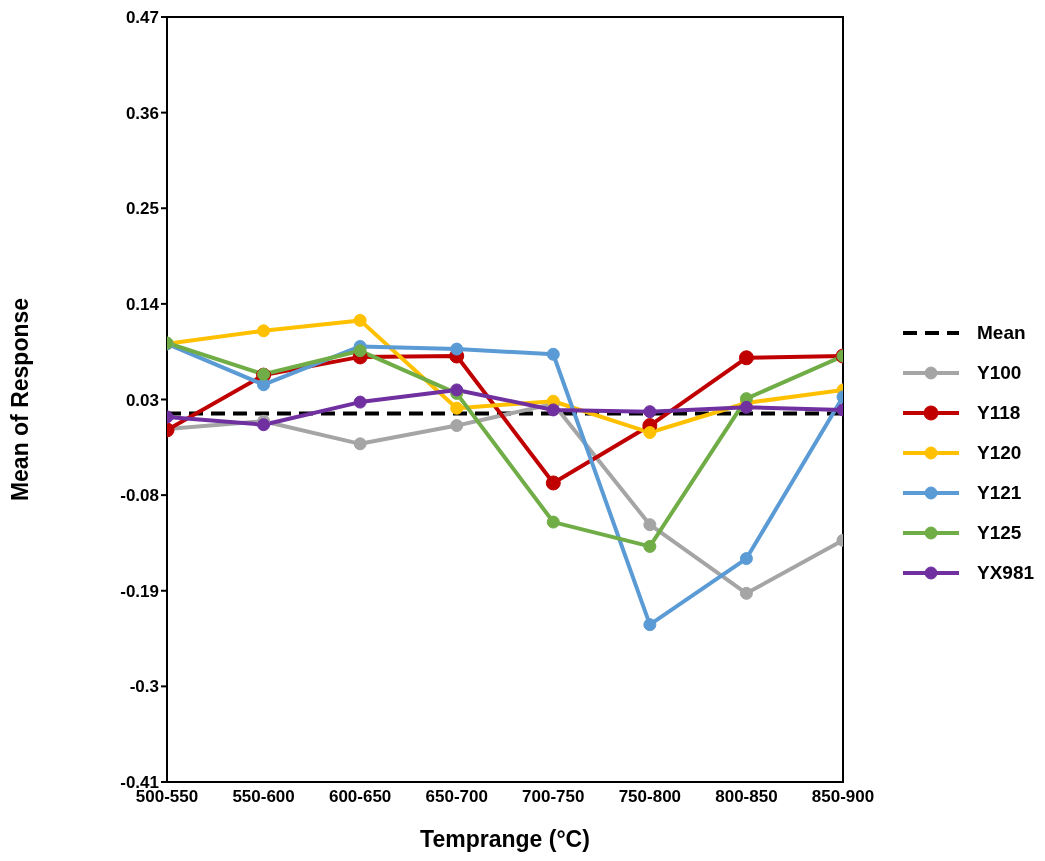 This screenshot has height=861, width=1045. I want to click on legend-label: Y120, so click(999, 453).